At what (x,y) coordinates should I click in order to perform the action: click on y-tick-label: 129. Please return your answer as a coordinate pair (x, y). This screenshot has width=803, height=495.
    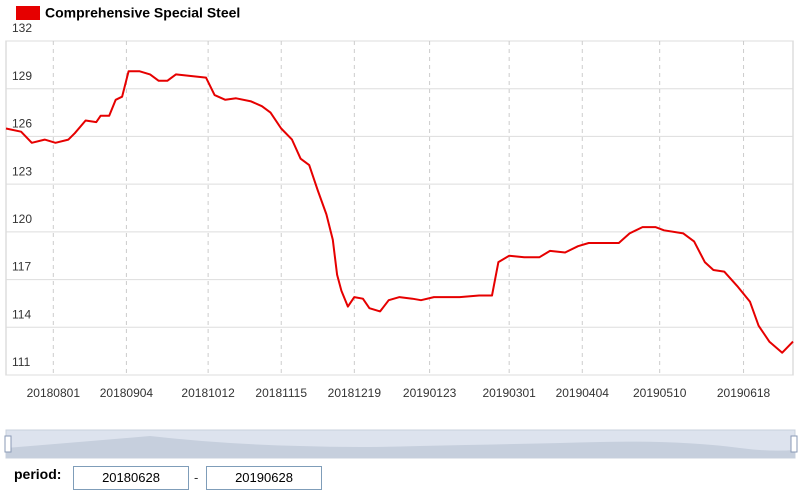
    Looking at the image, I should click on (22, 76).